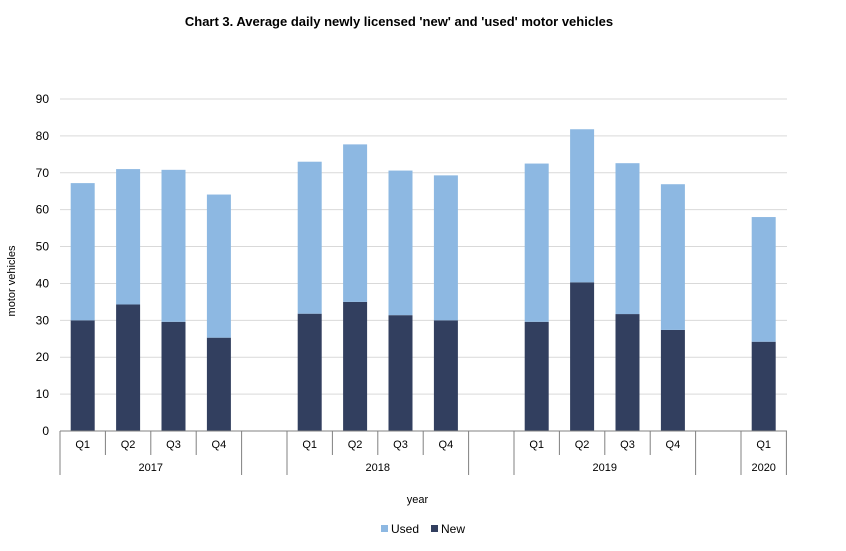  What do you see at coordinates (378, 468) in the screenshot?
I see `group-label: 2018` at bounding box center [378, 468].